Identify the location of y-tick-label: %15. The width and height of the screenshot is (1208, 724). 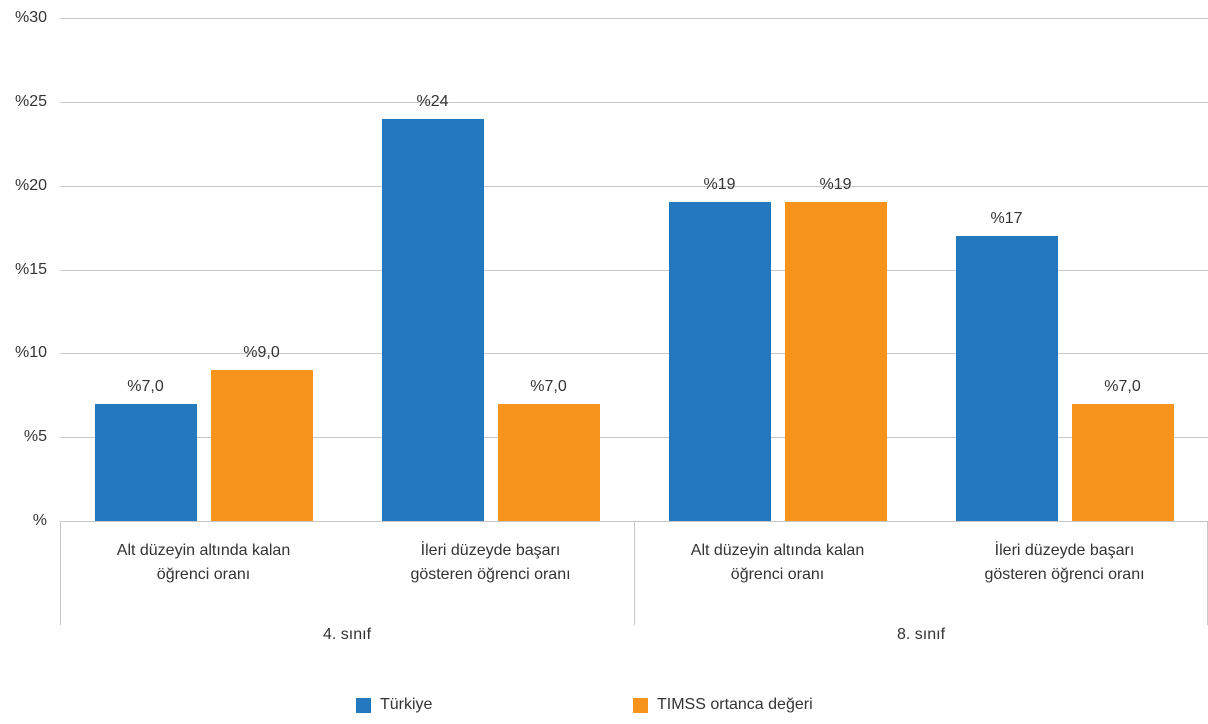
(30, 269).